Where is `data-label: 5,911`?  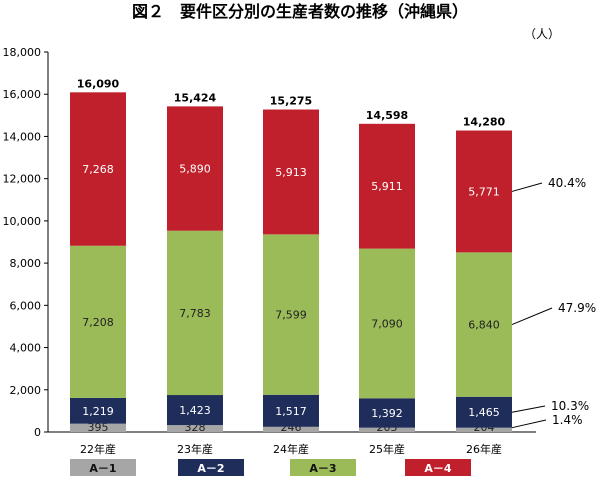
data-label: 5,911 is located at coordinates (387, 186).